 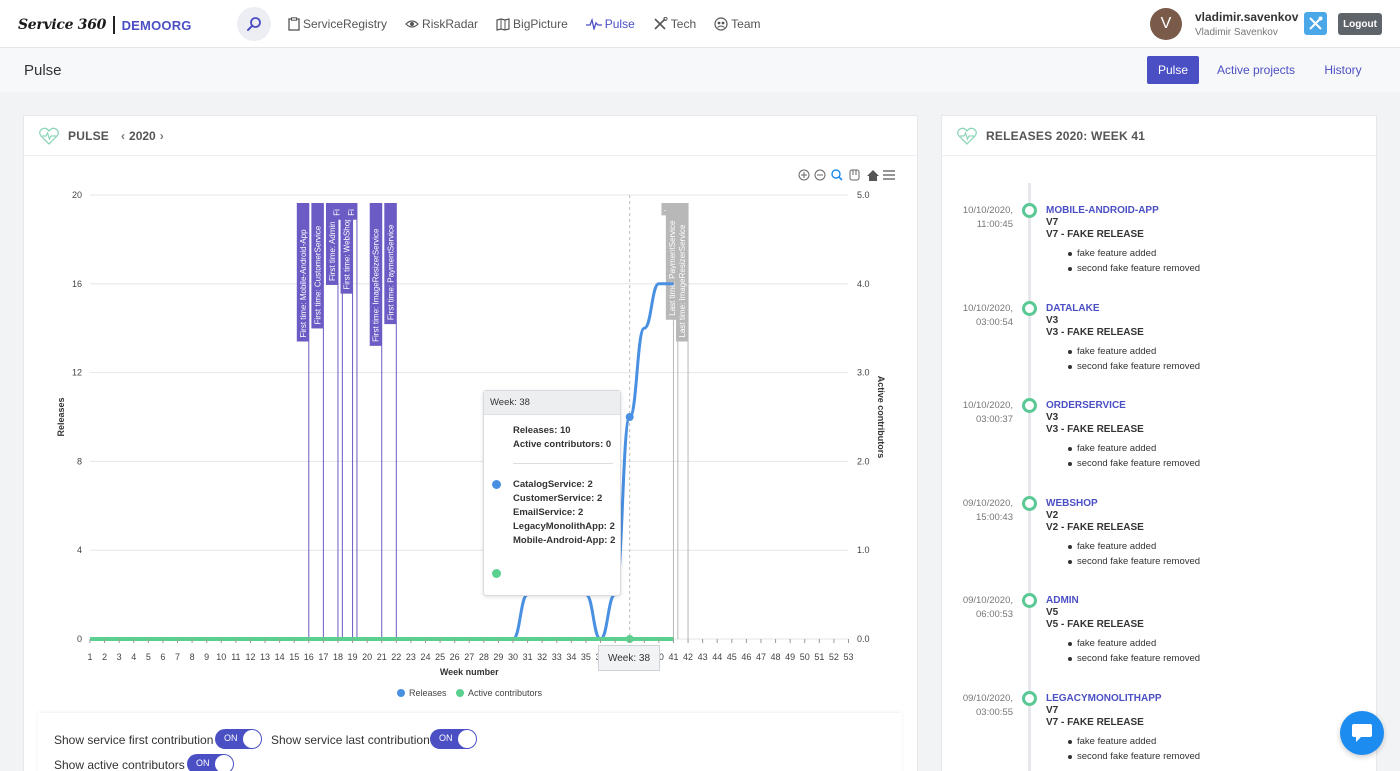 What do you see at coordinates (1072, 503) in the screenshot?
I see `release-service-link: WEBSHOP` at bounding box center [1072, 503].